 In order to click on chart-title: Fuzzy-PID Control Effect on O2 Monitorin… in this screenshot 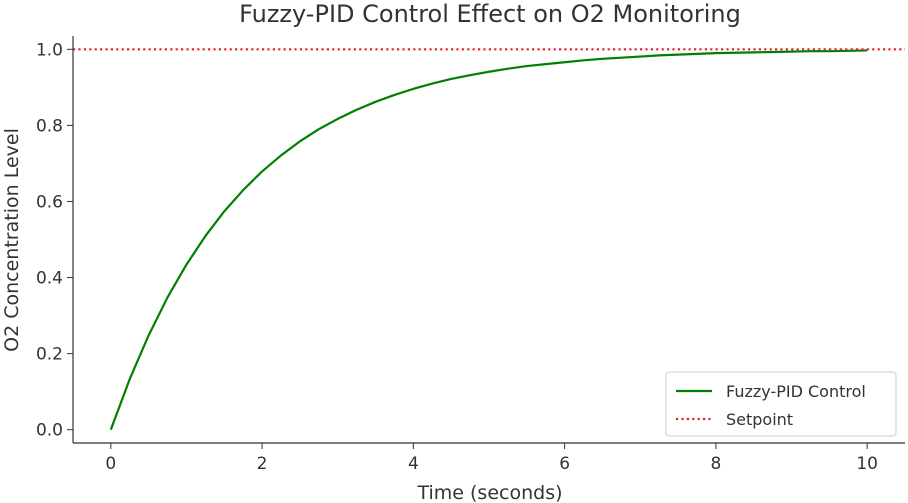, I will do `click(490, 14)`.